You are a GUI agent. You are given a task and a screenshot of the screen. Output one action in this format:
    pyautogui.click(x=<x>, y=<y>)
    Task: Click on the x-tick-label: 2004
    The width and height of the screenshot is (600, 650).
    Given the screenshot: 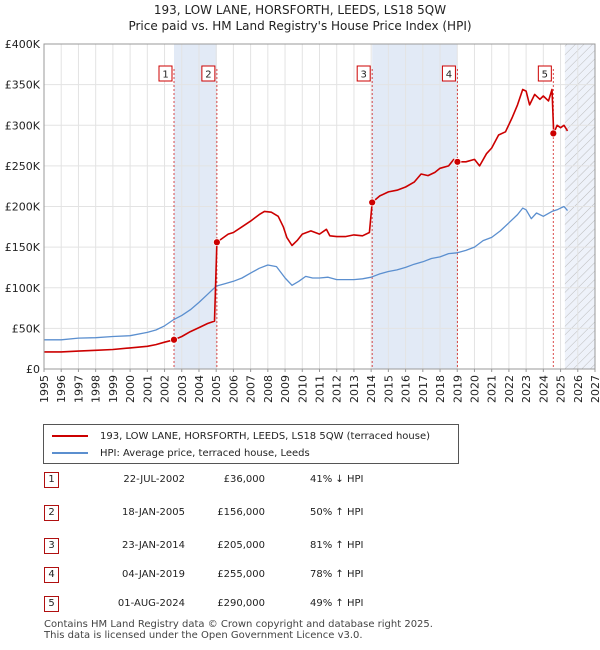 What is the action you would take?
    pyautogui.click(x=199, y=389)
    